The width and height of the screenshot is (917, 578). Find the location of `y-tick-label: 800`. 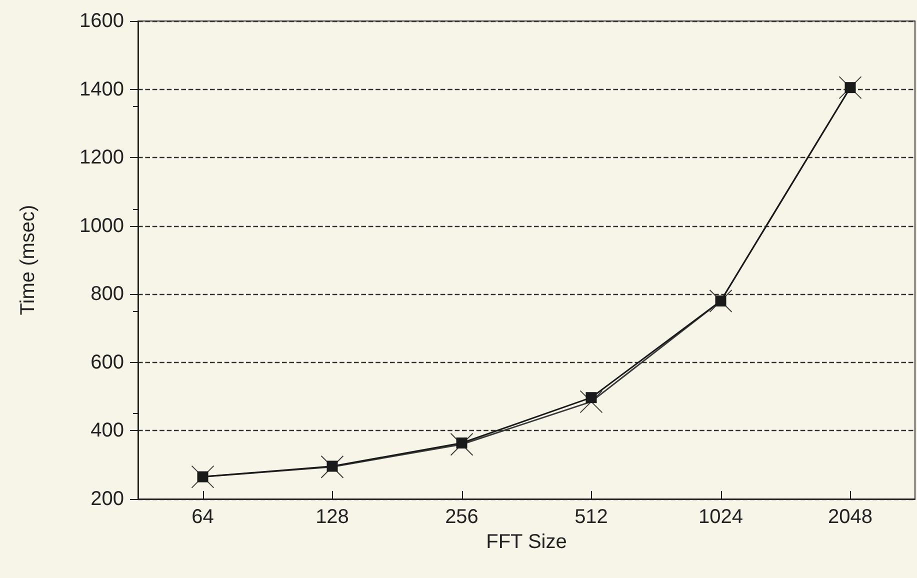

y-tick-label: 800 is located at coordinates (107, 294).